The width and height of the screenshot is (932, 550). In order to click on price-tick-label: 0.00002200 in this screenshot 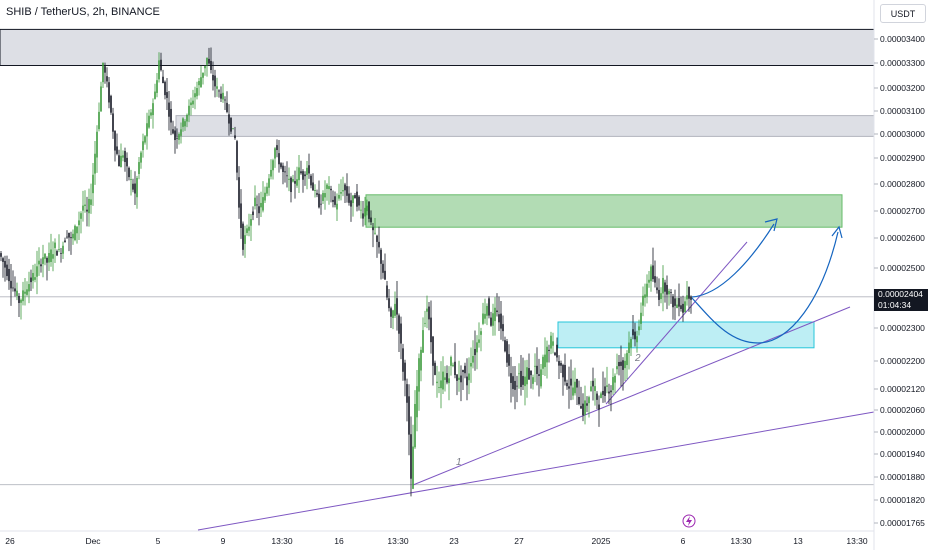, I will do `click(902, 361)`.